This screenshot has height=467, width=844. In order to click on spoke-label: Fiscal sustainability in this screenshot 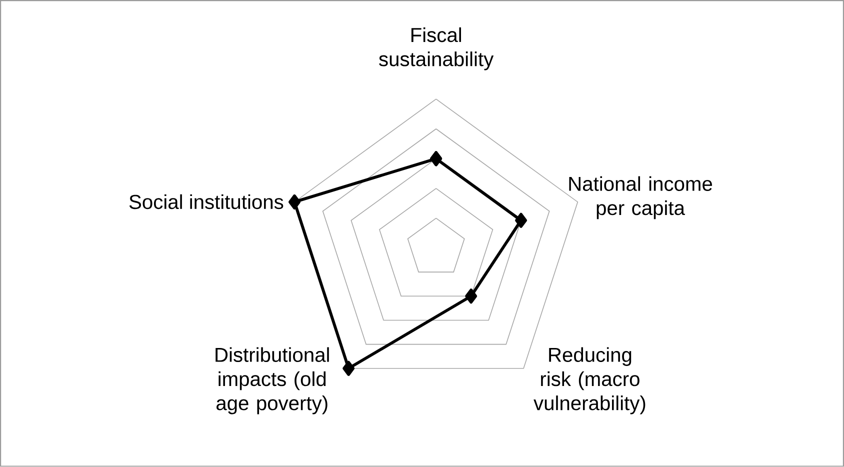, I will do `click(436, 48)`.